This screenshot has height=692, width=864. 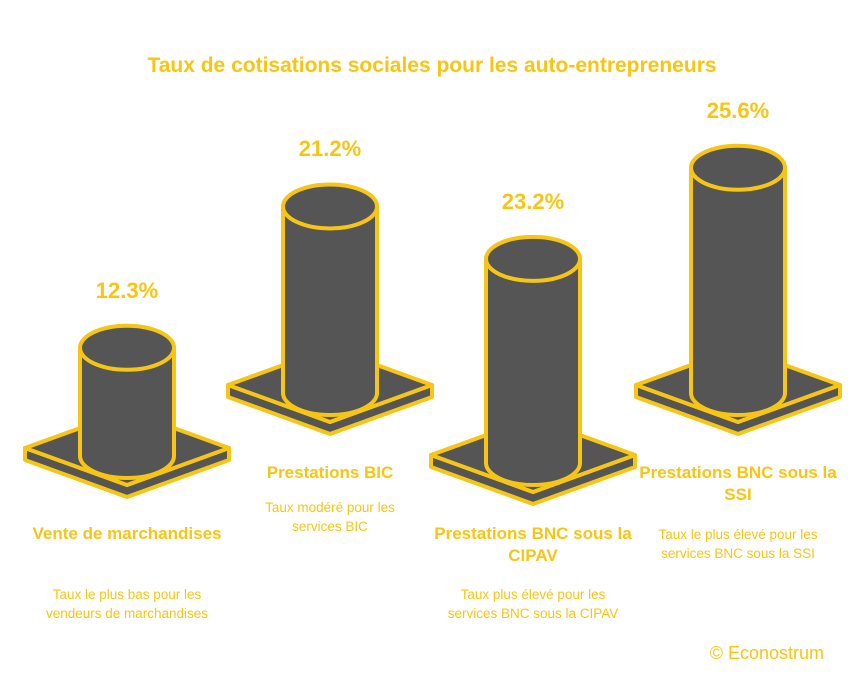 What do you see at coordinates (127, 533) in the screenshot?
I see `category-label: Vente de marchandises` at bounding box center [127, 533].